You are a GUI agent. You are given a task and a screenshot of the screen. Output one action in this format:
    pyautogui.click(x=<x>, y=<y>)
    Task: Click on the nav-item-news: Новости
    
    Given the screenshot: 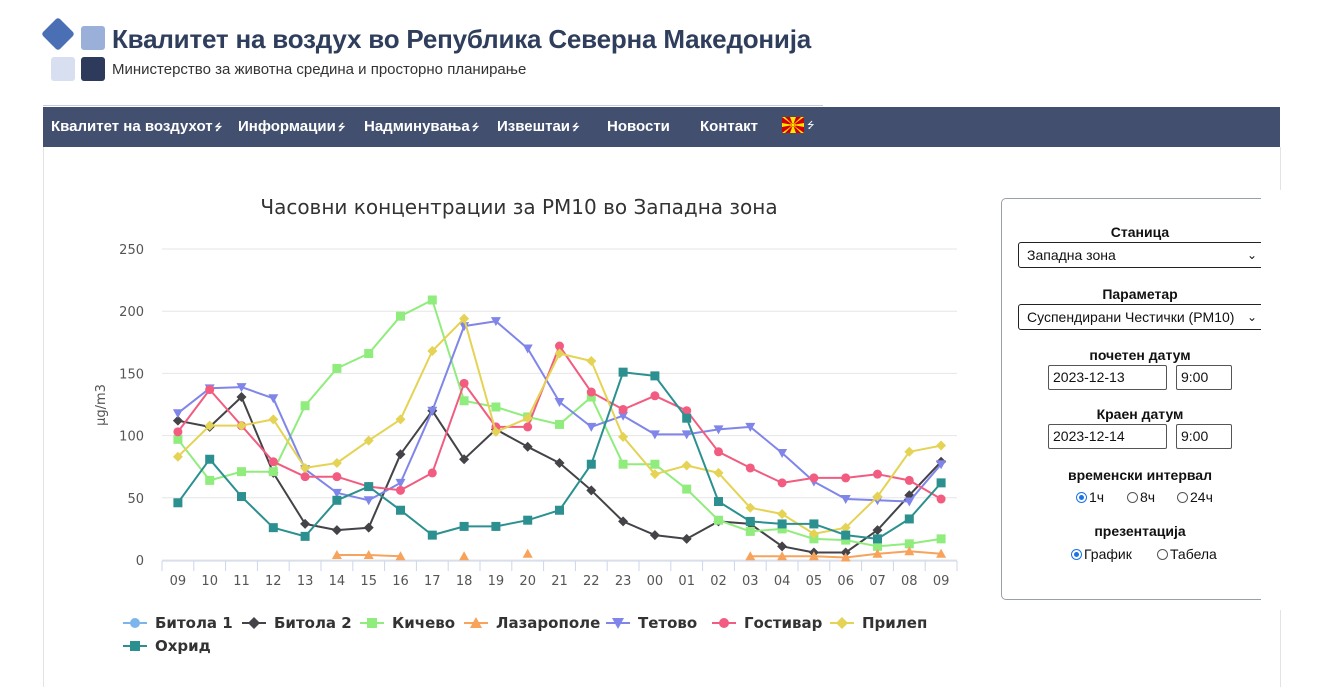 What is the action you would take?
    pyautogui.click(x=638, y=127)
    